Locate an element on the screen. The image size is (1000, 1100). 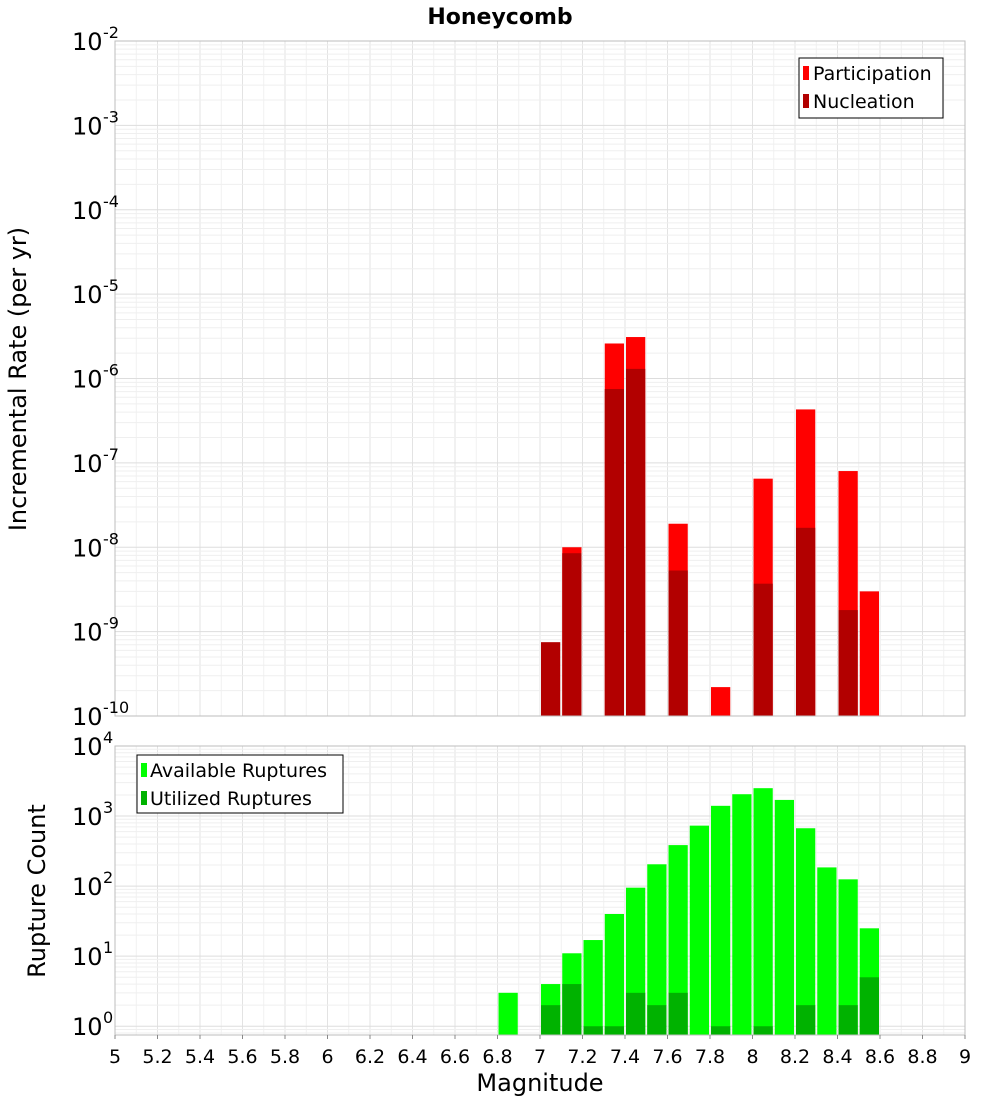
x-tick-label: 6.6 is located at coordinates (455, 1057).